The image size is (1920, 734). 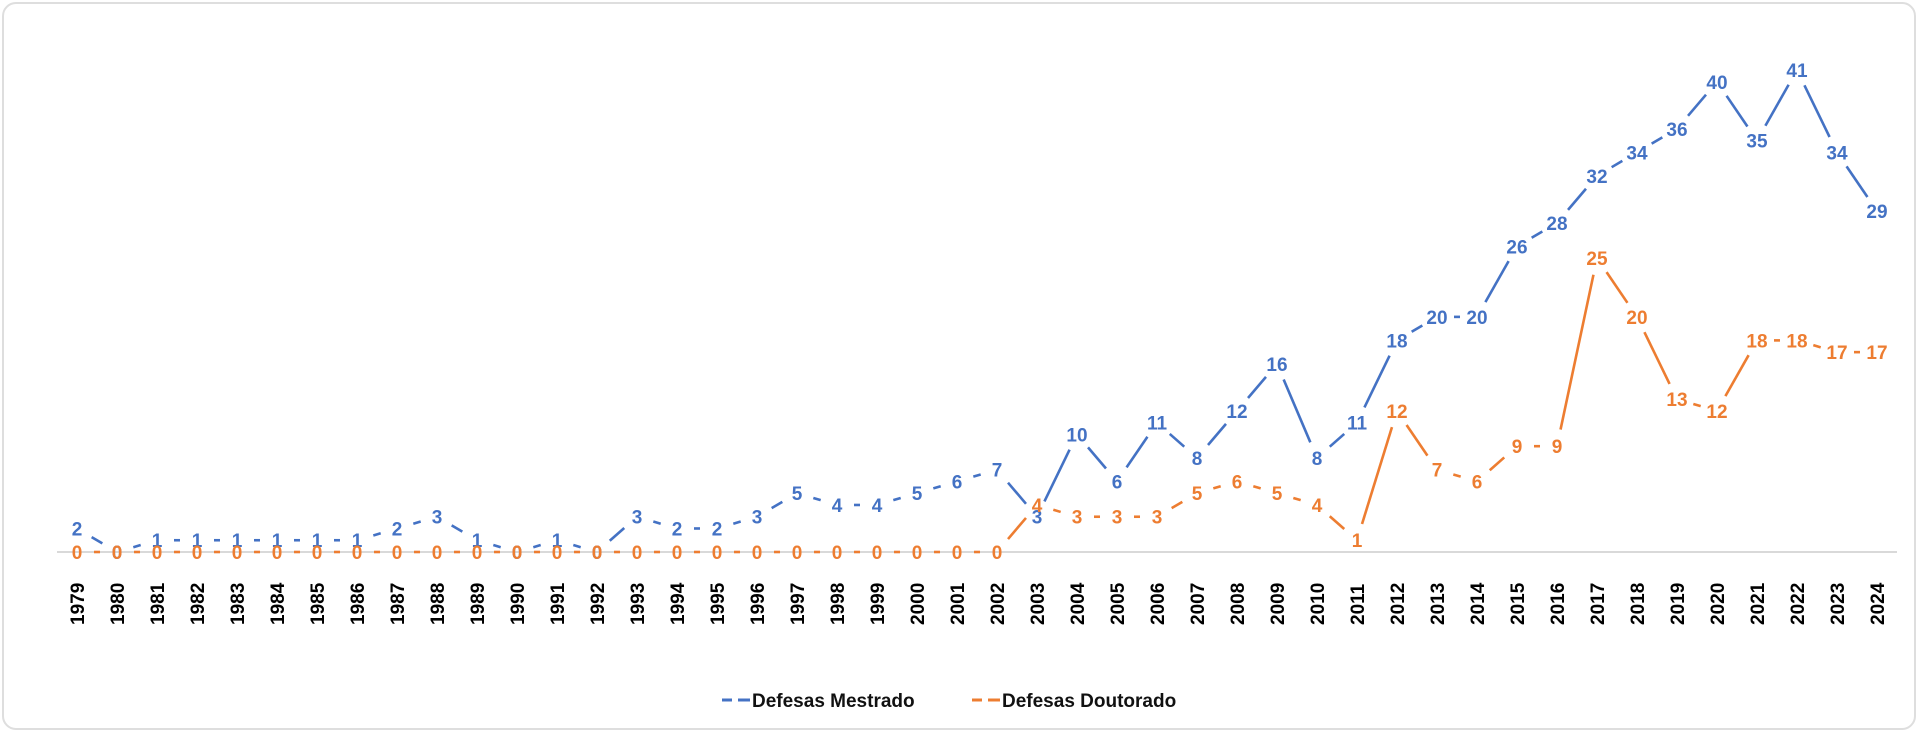 What do you see at coordinates (558, 603) in the screenshot?
I see `x-tick-label: 1991` at bounding box center [558, 603].